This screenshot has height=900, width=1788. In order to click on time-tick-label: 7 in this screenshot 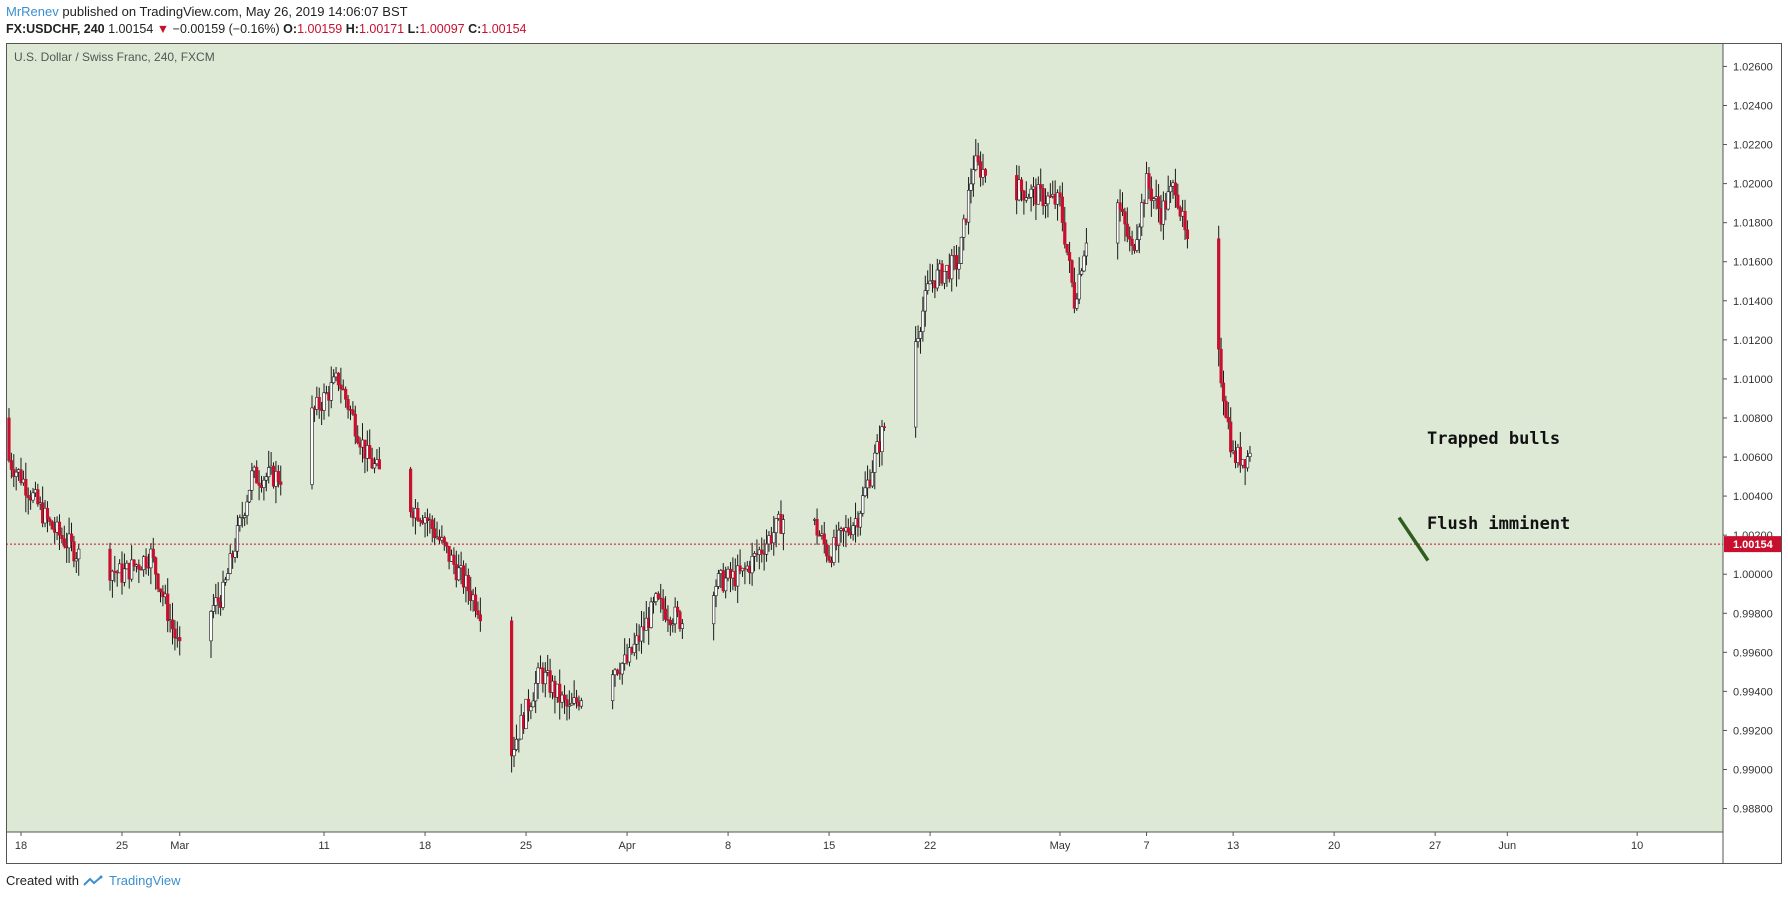, I will do `click(1146, 846)`.